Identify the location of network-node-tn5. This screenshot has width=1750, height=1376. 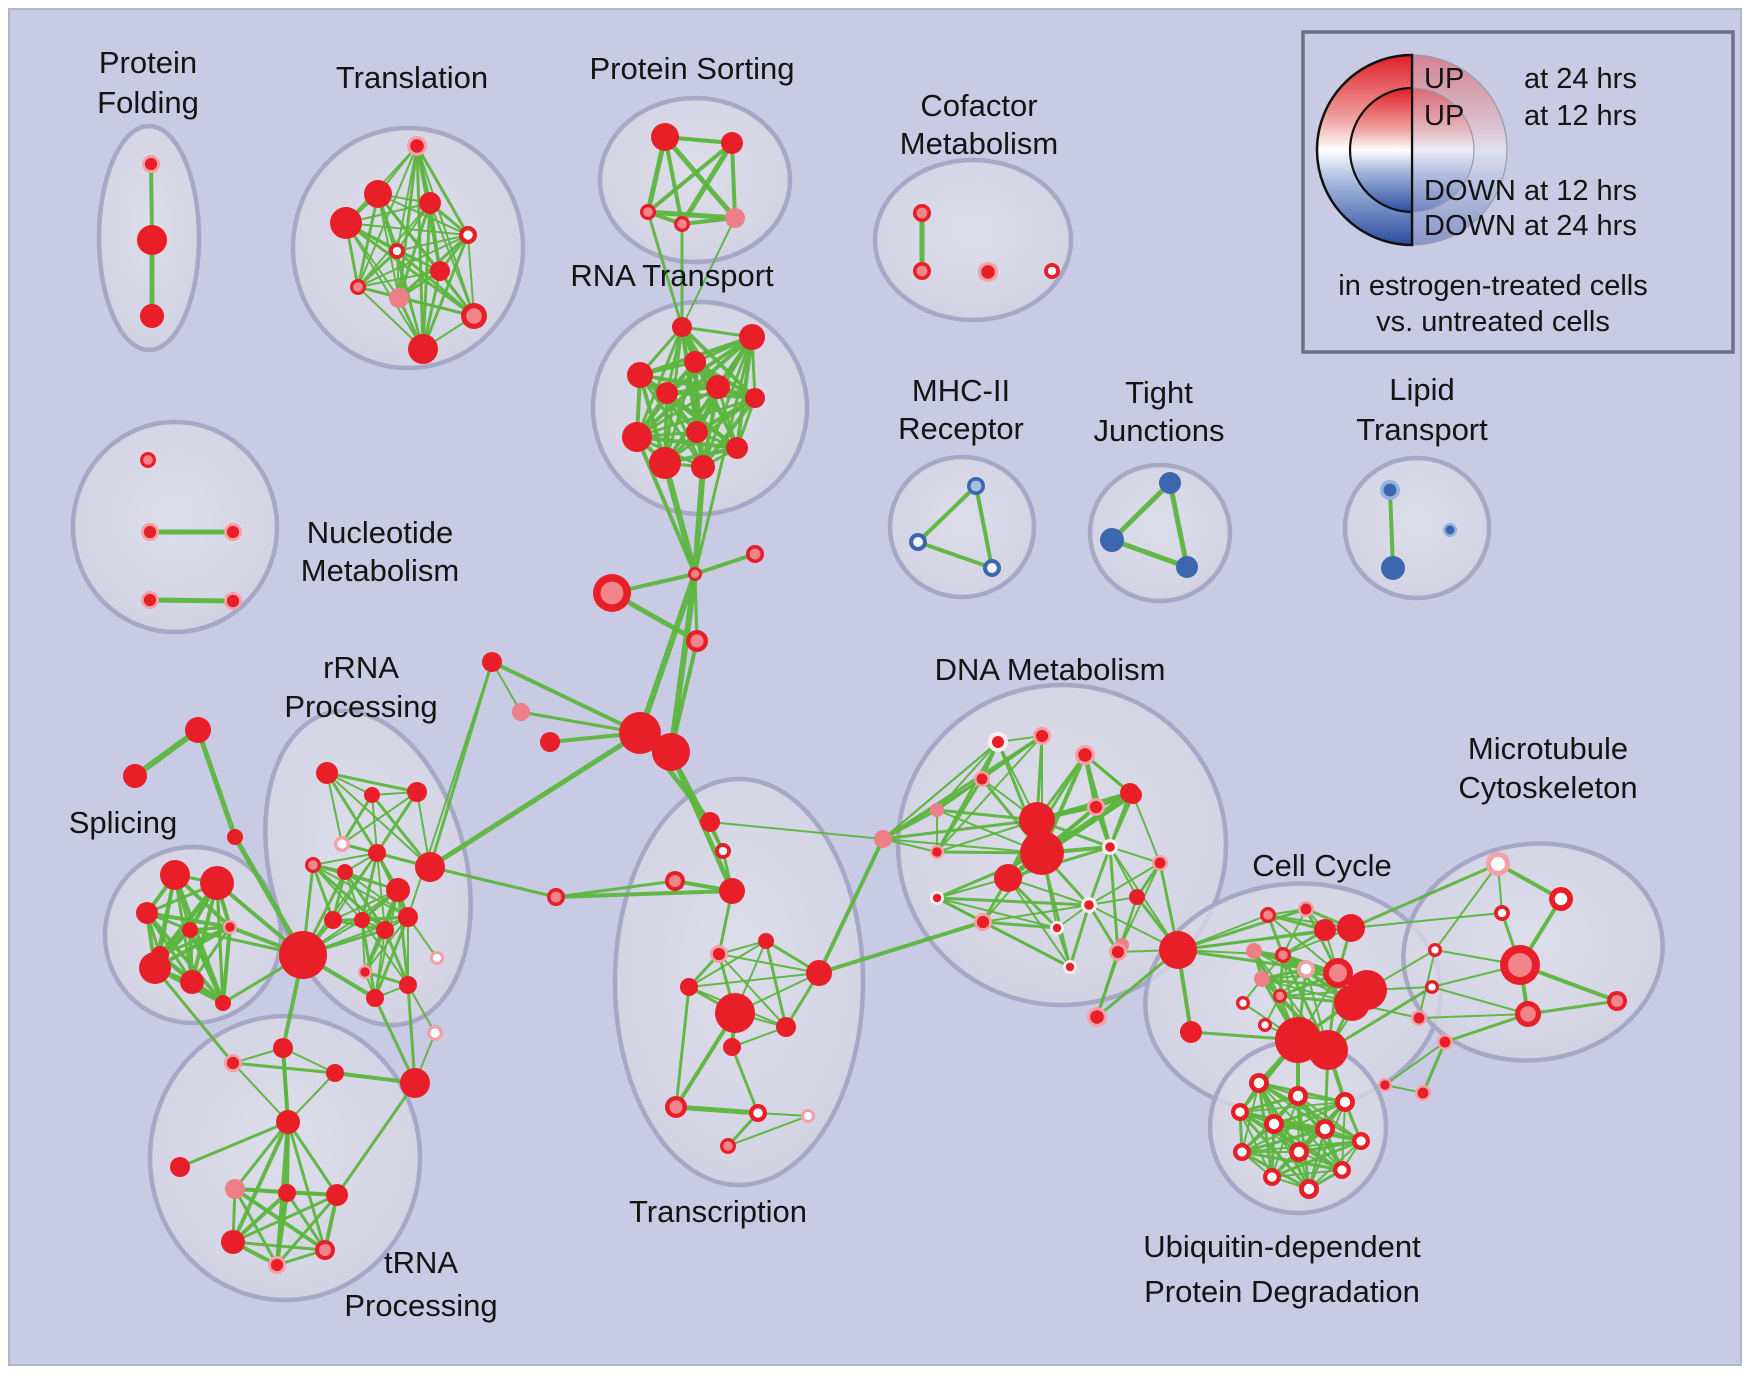
(288, 1122).